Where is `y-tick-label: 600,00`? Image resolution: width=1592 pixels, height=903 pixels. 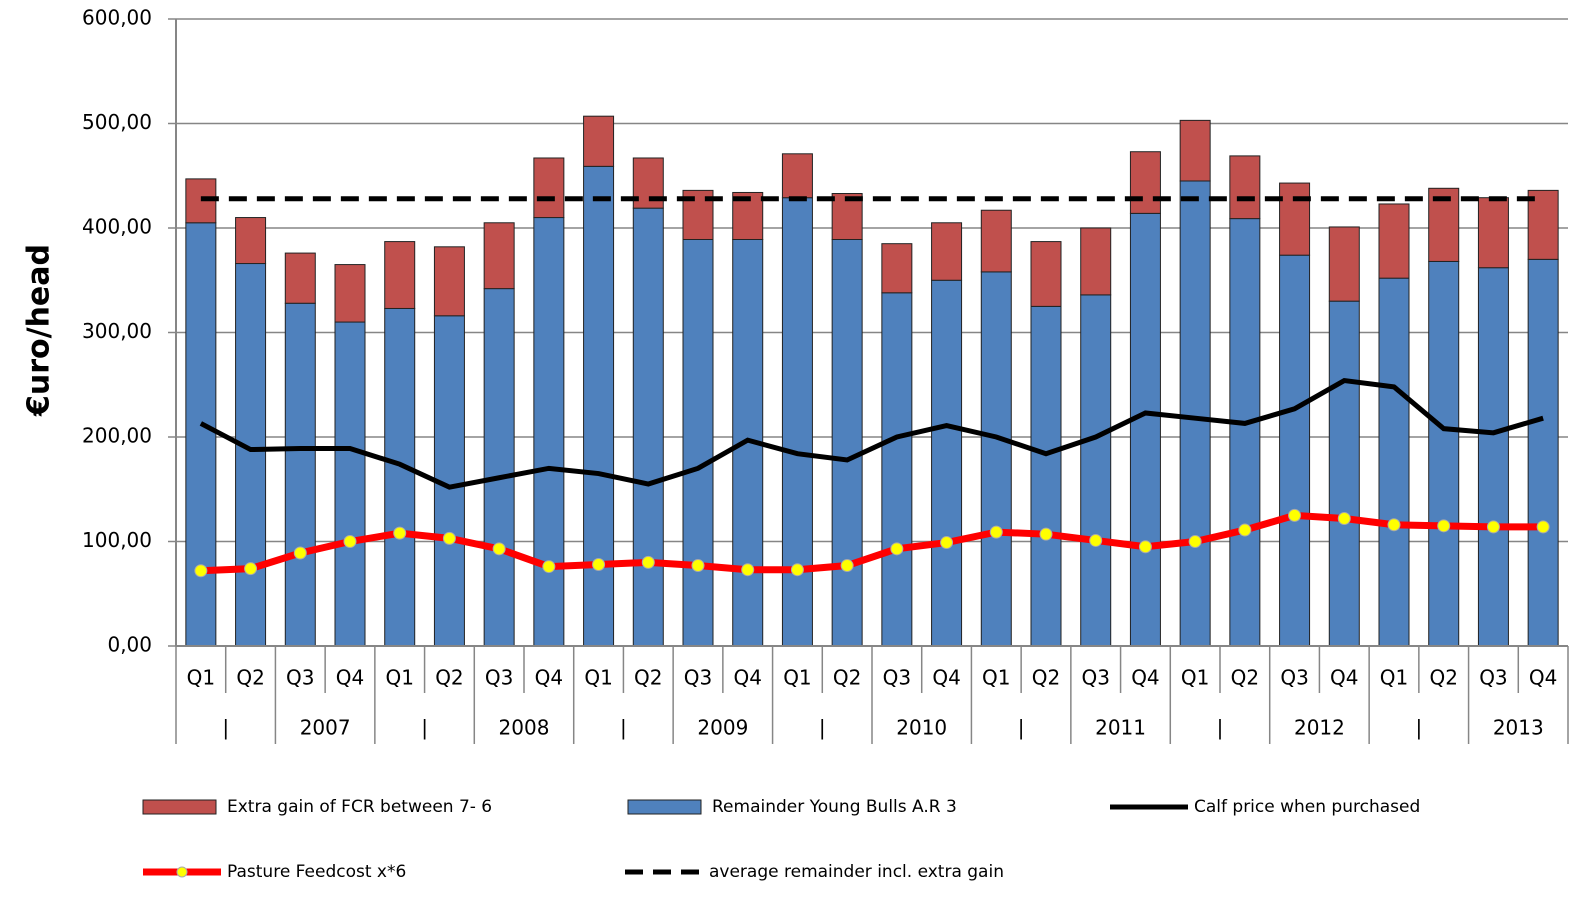
y-tick-label: 600,00 is located at coordinates (117, 18).